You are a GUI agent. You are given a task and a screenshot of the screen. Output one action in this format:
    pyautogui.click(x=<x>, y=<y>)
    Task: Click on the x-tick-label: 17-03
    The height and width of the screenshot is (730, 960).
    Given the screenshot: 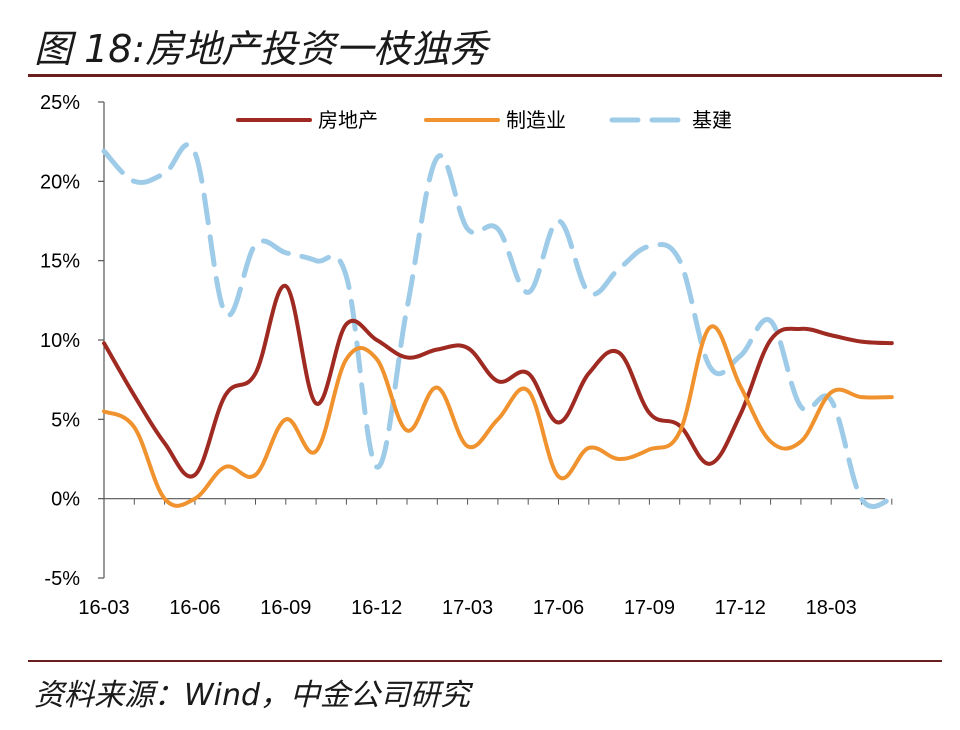 What is the action you would take?
    pyautogui.click(x=467, y=608)
    